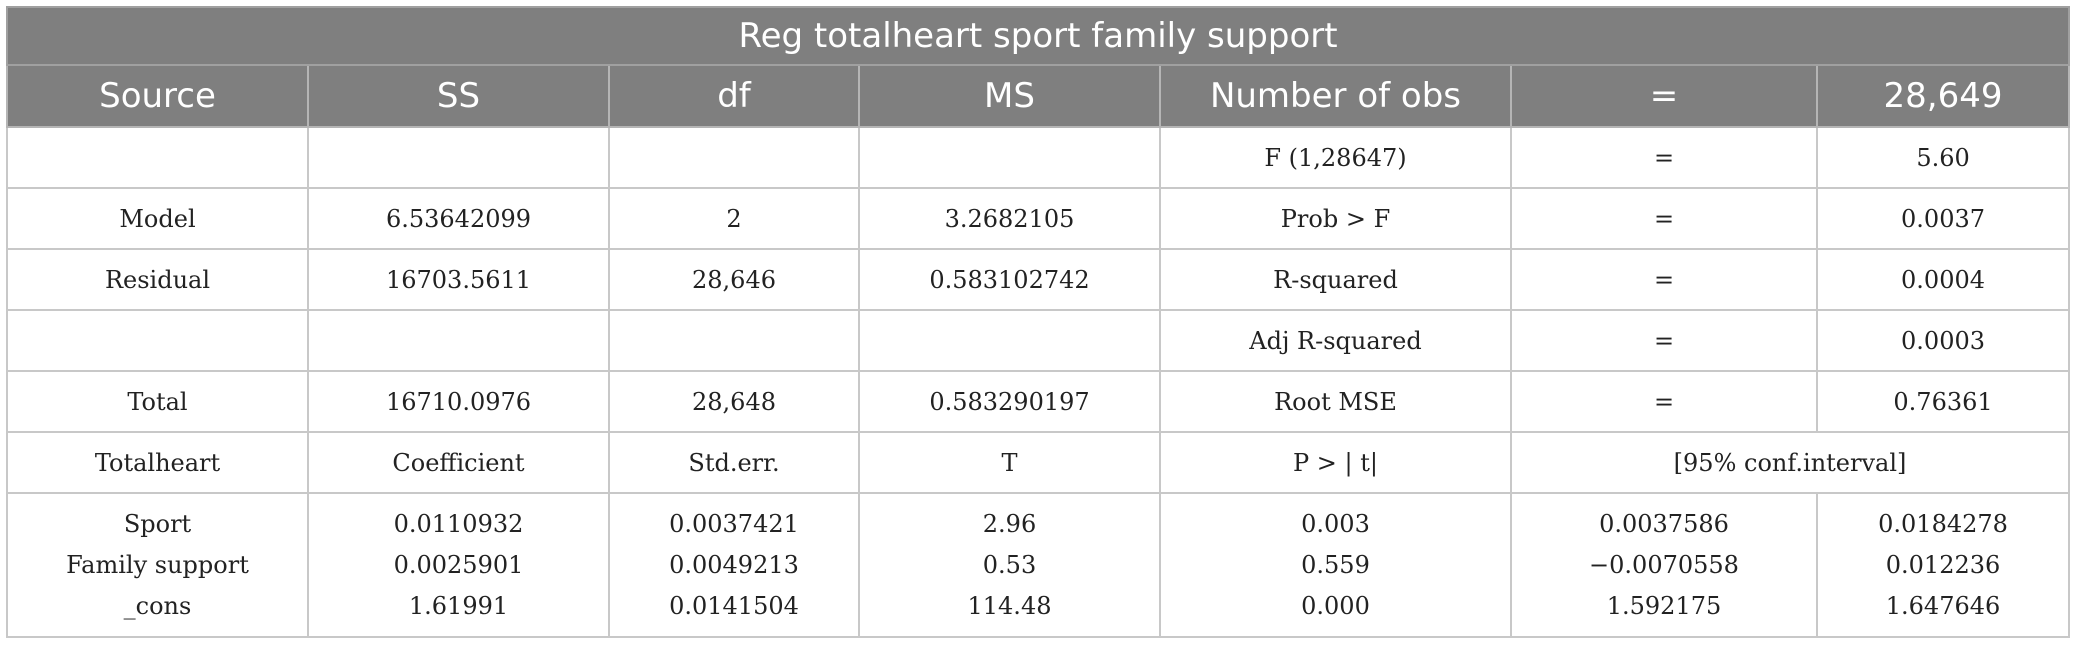 The width and height of the screenshot is (2075, 658). What do you see at coordinates (458, 96) in the screenshot?
I see `header-cell: SS` at bounding box center [458, 96].